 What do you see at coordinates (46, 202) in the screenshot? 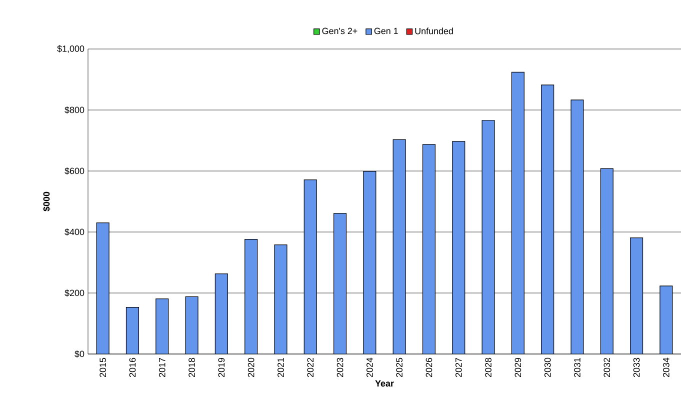
I see `y-axis-title: $000` at bounding box center [46, 202].